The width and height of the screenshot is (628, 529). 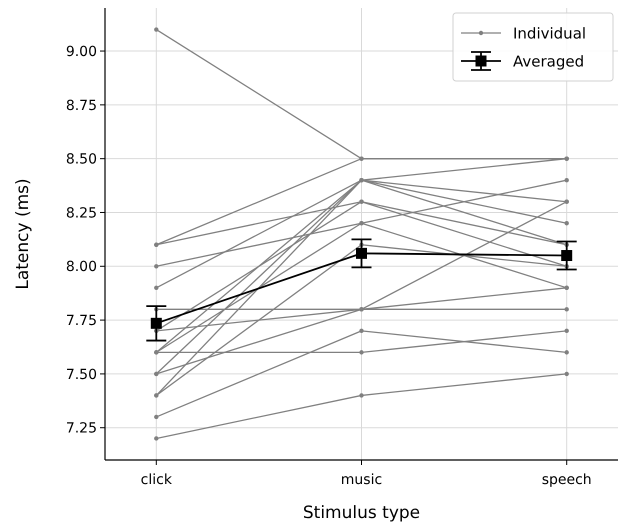 What do you see at coordinates (361, 513) in the screenshot?
I see `x-axis-title: Stimulus type` at bounding box center [361, 513].